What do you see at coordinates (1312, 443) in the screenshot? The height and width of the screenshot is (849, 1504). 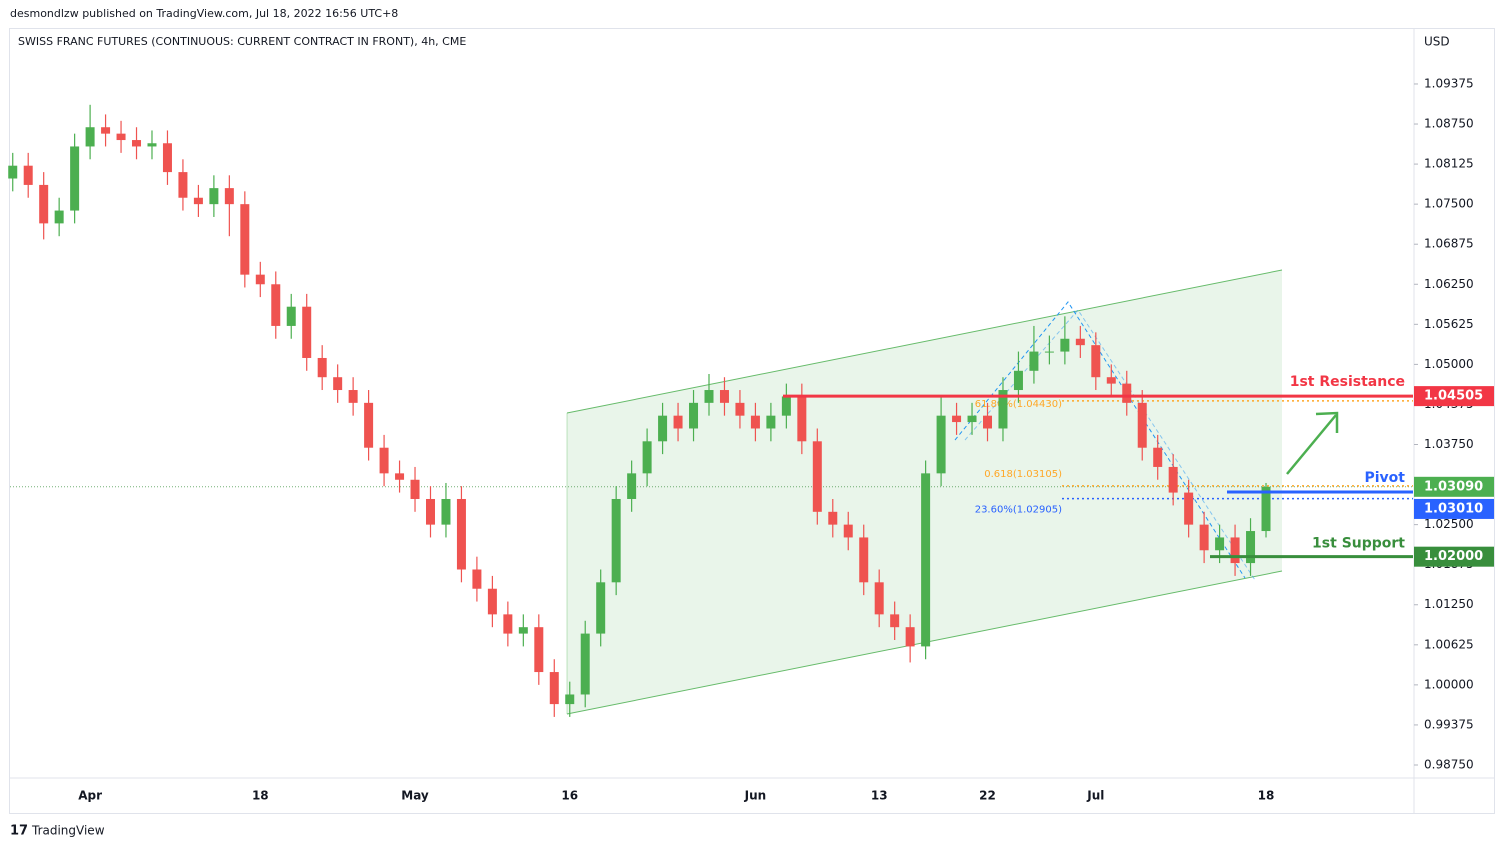 I see `up-arrow` at bounding box center [1312, 443].